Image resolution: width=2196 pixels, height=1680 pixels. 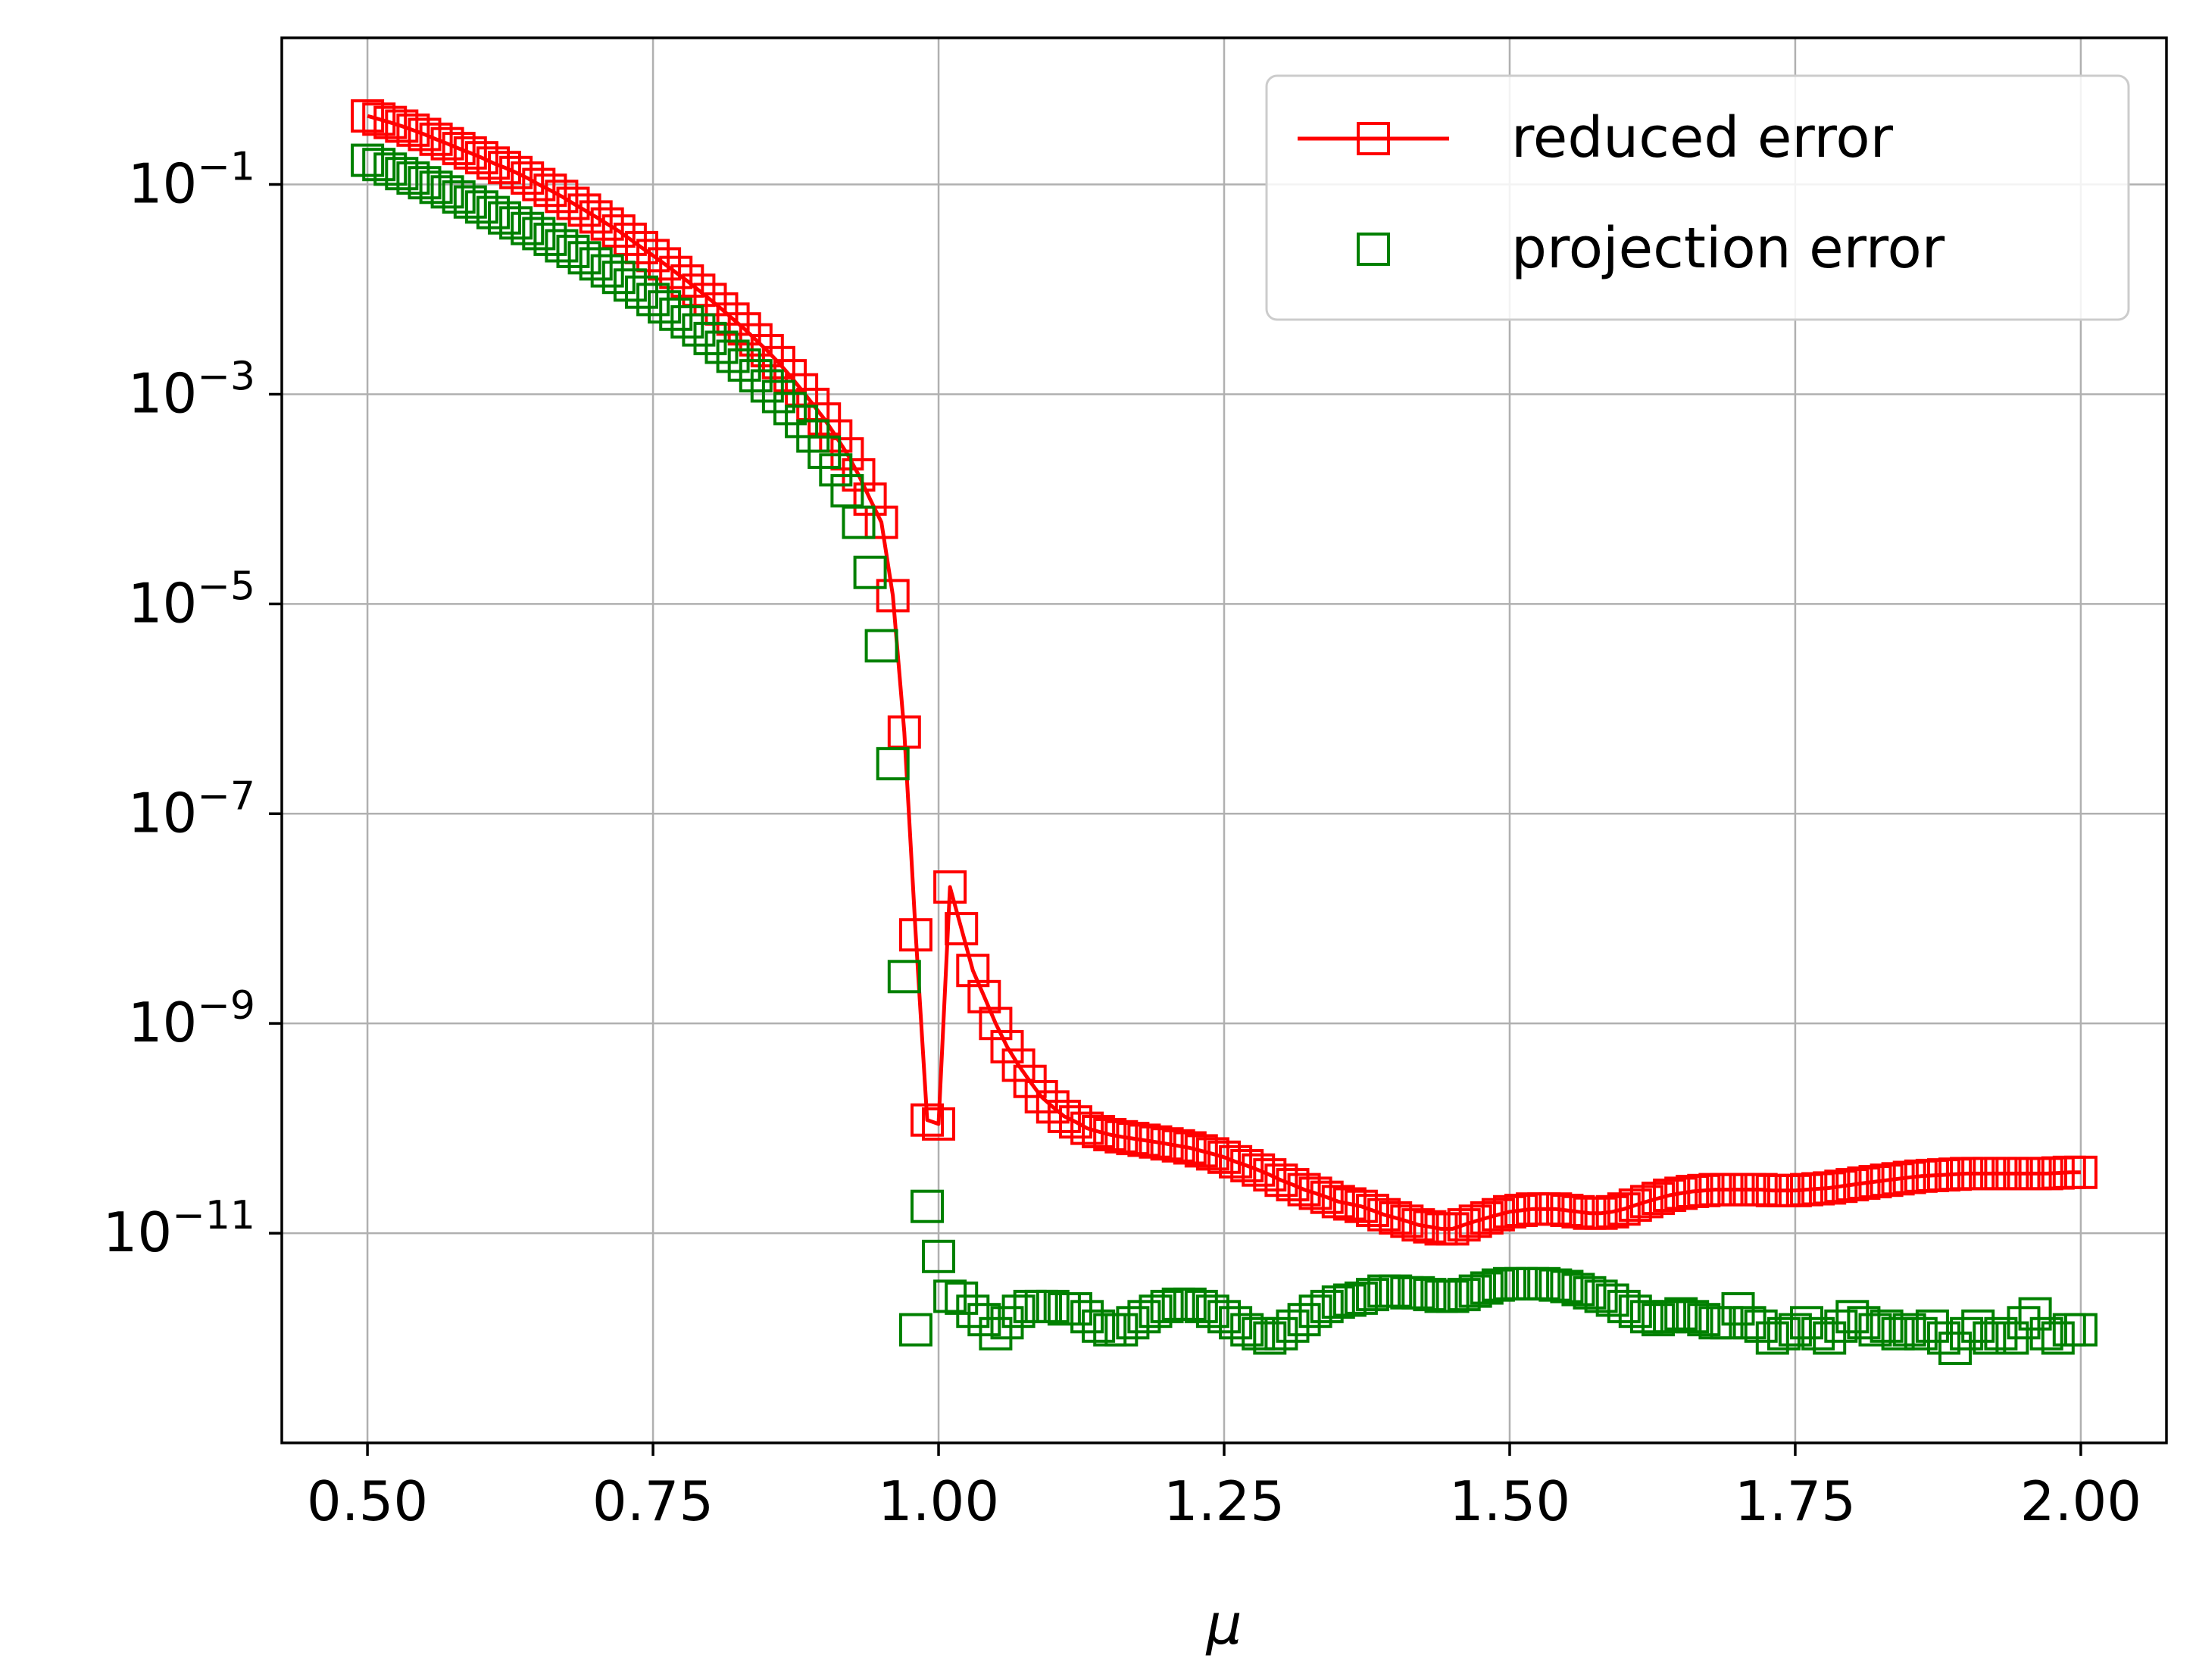 What do you see at coordinates (1728, 248) in the screenshot?
I see `legend-projection-error-label: projection error` at bounding box center [1728, 248].